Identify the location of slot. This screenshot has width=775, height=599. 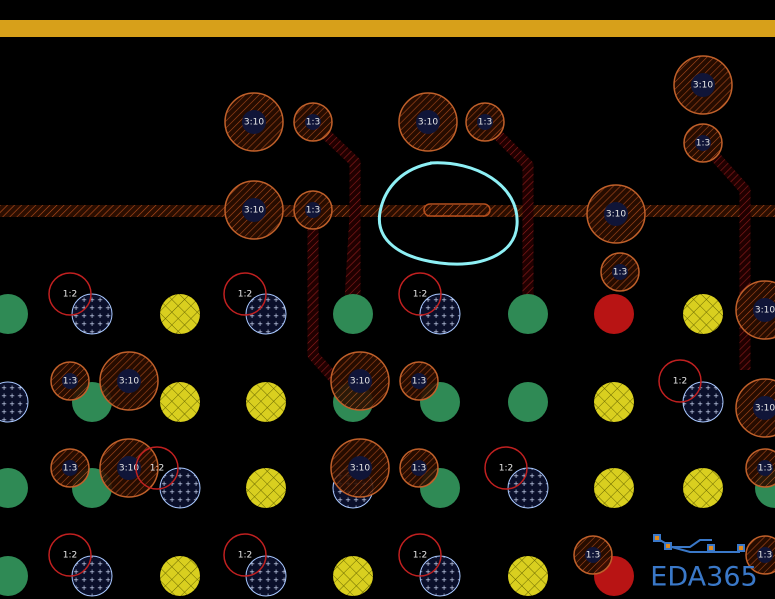
(457, 210).